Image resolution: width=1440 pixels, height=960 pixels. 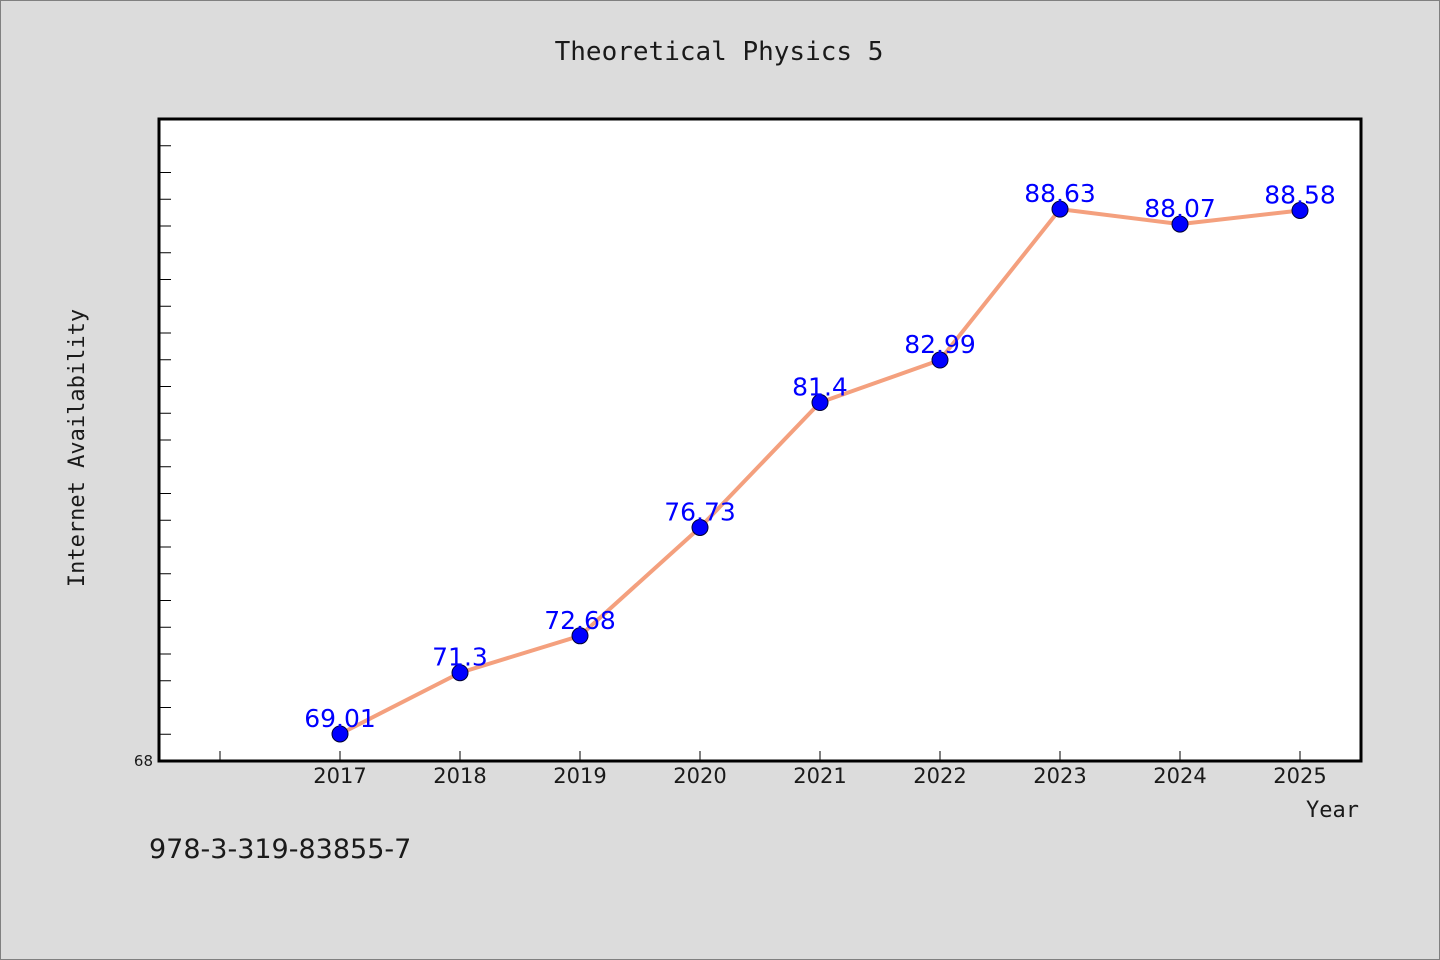 I want to click on data-label: 72.68, so click(x=580, y=620).